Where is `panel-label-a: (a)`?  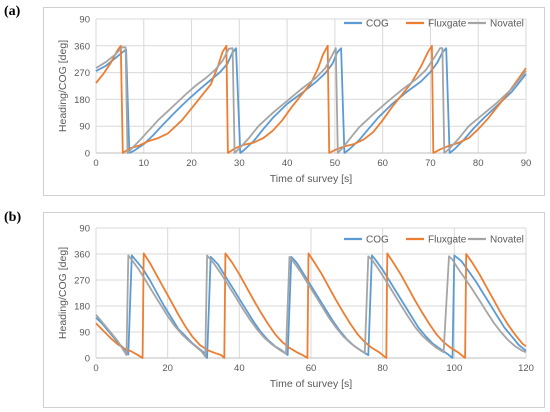 panel-label-a: (a) is located at coordinates (12, 11).